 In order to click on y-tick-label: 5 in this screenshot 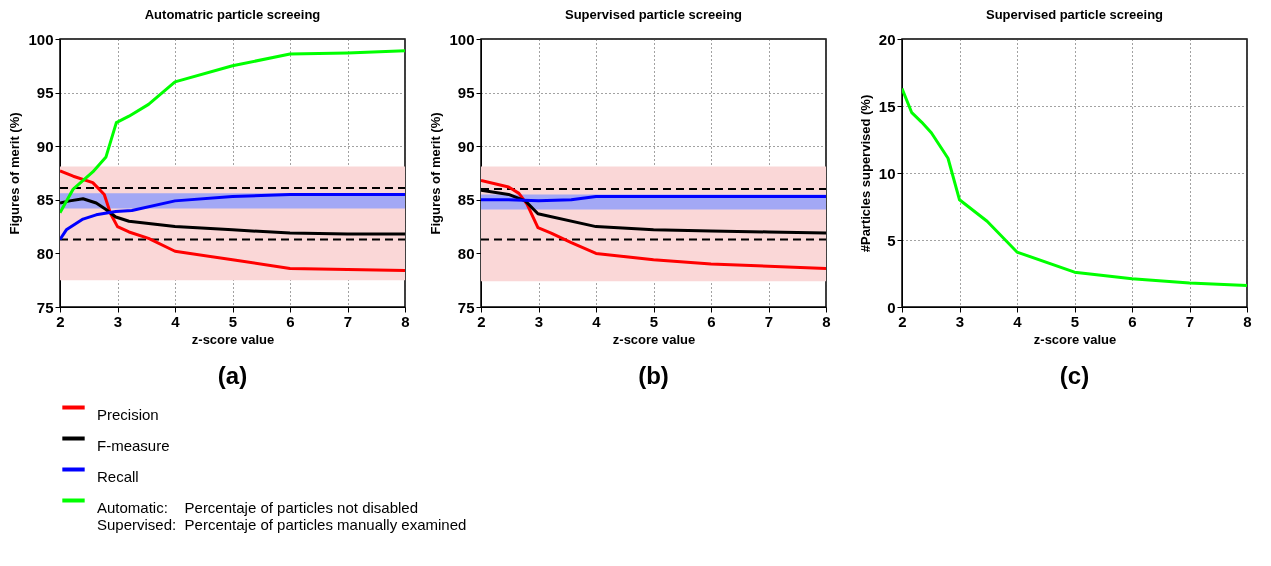, I will do `click(891, 240)`.